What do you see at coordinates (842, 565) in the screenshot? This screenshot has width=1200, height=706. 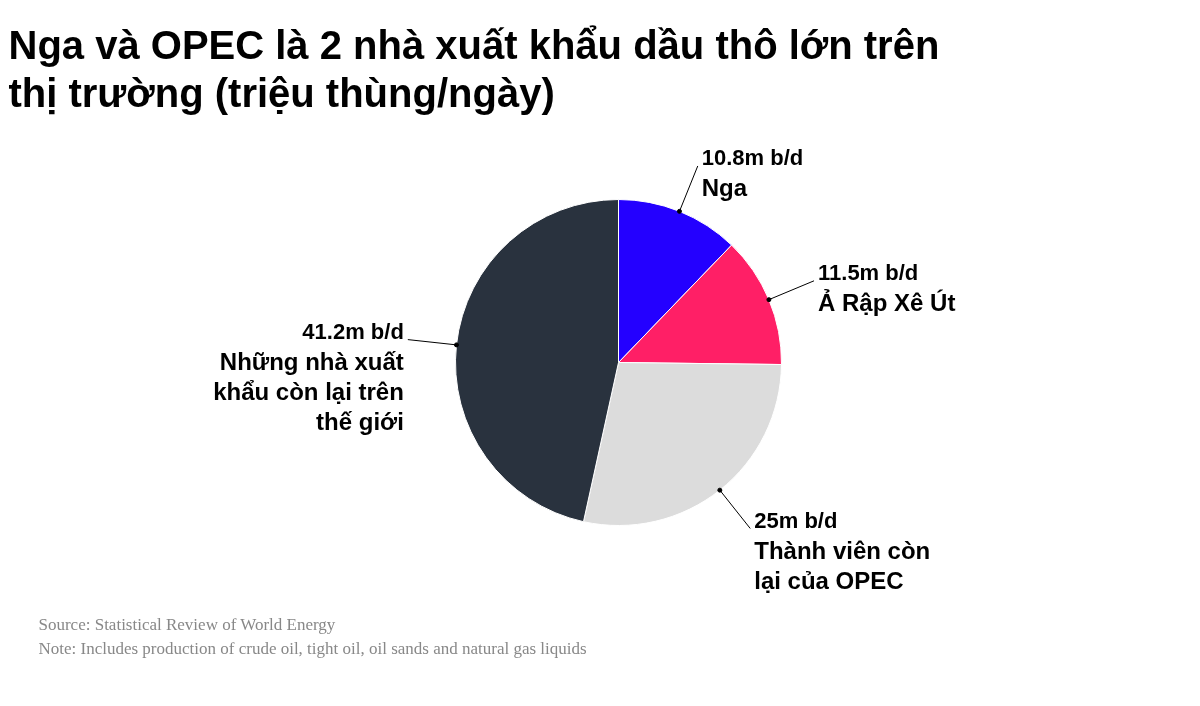 I see `slice-label: Thành viên còn lại của OPEC` at bounding box center [842, 565].